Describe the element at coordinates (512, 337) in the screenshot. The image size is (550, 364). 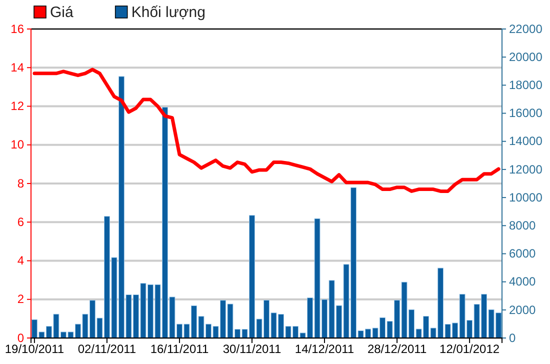
I see `y2-tick-label: 0` at that location.